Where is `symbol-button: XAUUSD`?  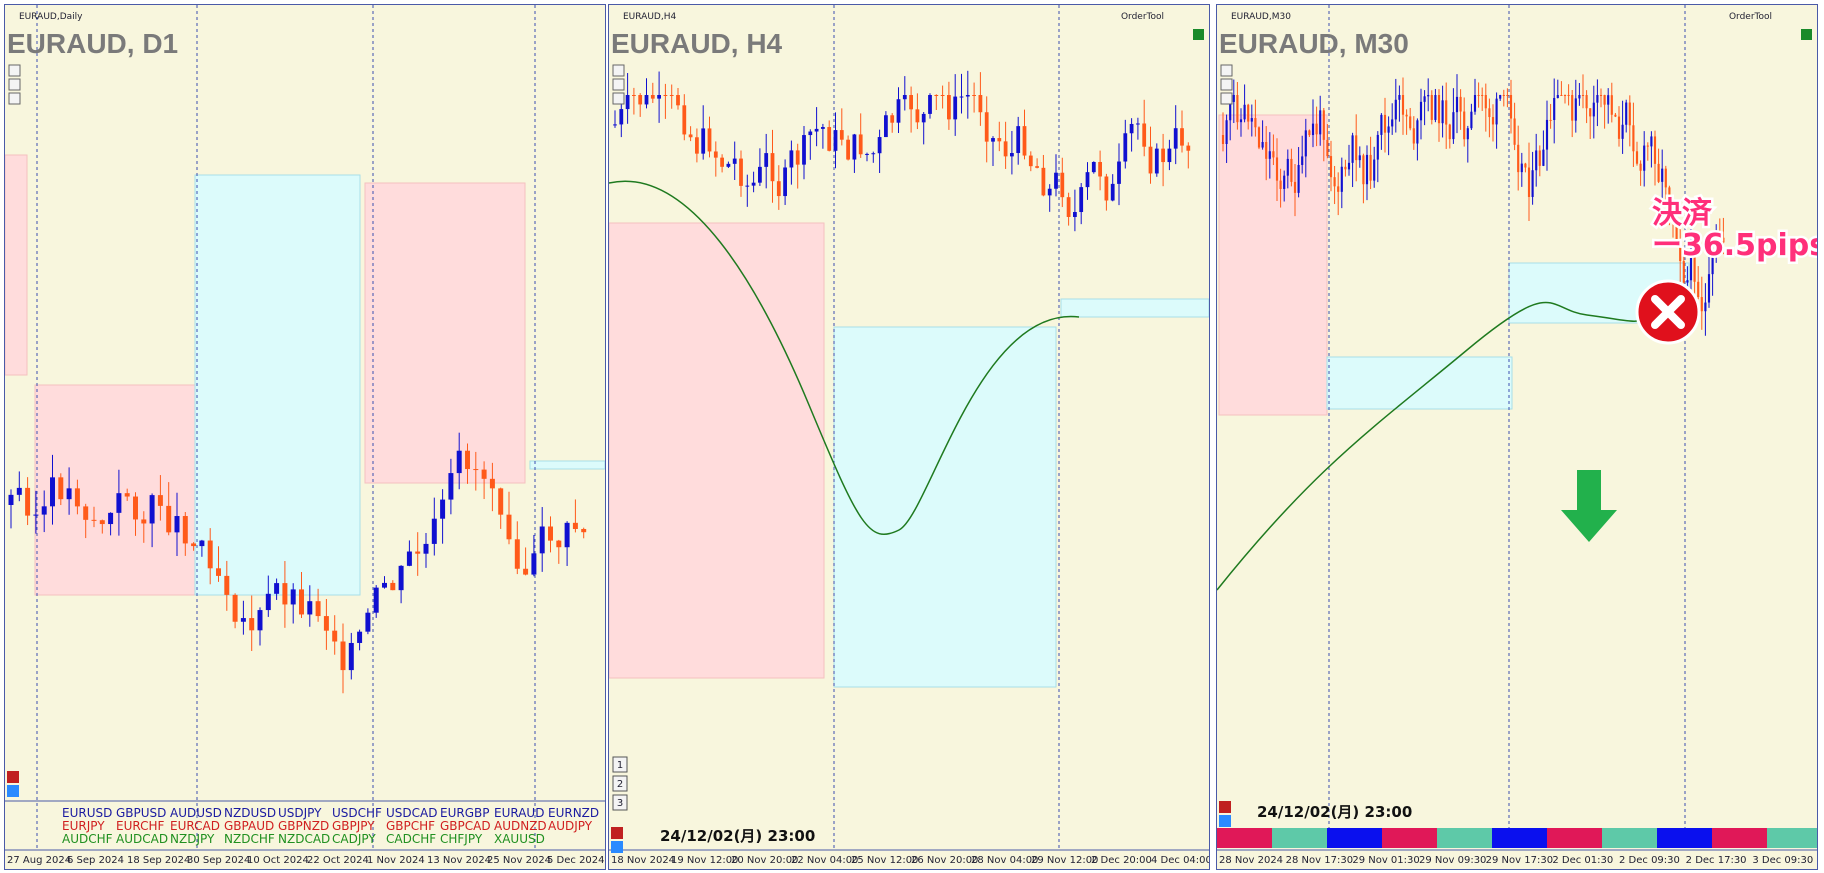 symbol-button: XAUUSD is located at coordinates (519, 839).